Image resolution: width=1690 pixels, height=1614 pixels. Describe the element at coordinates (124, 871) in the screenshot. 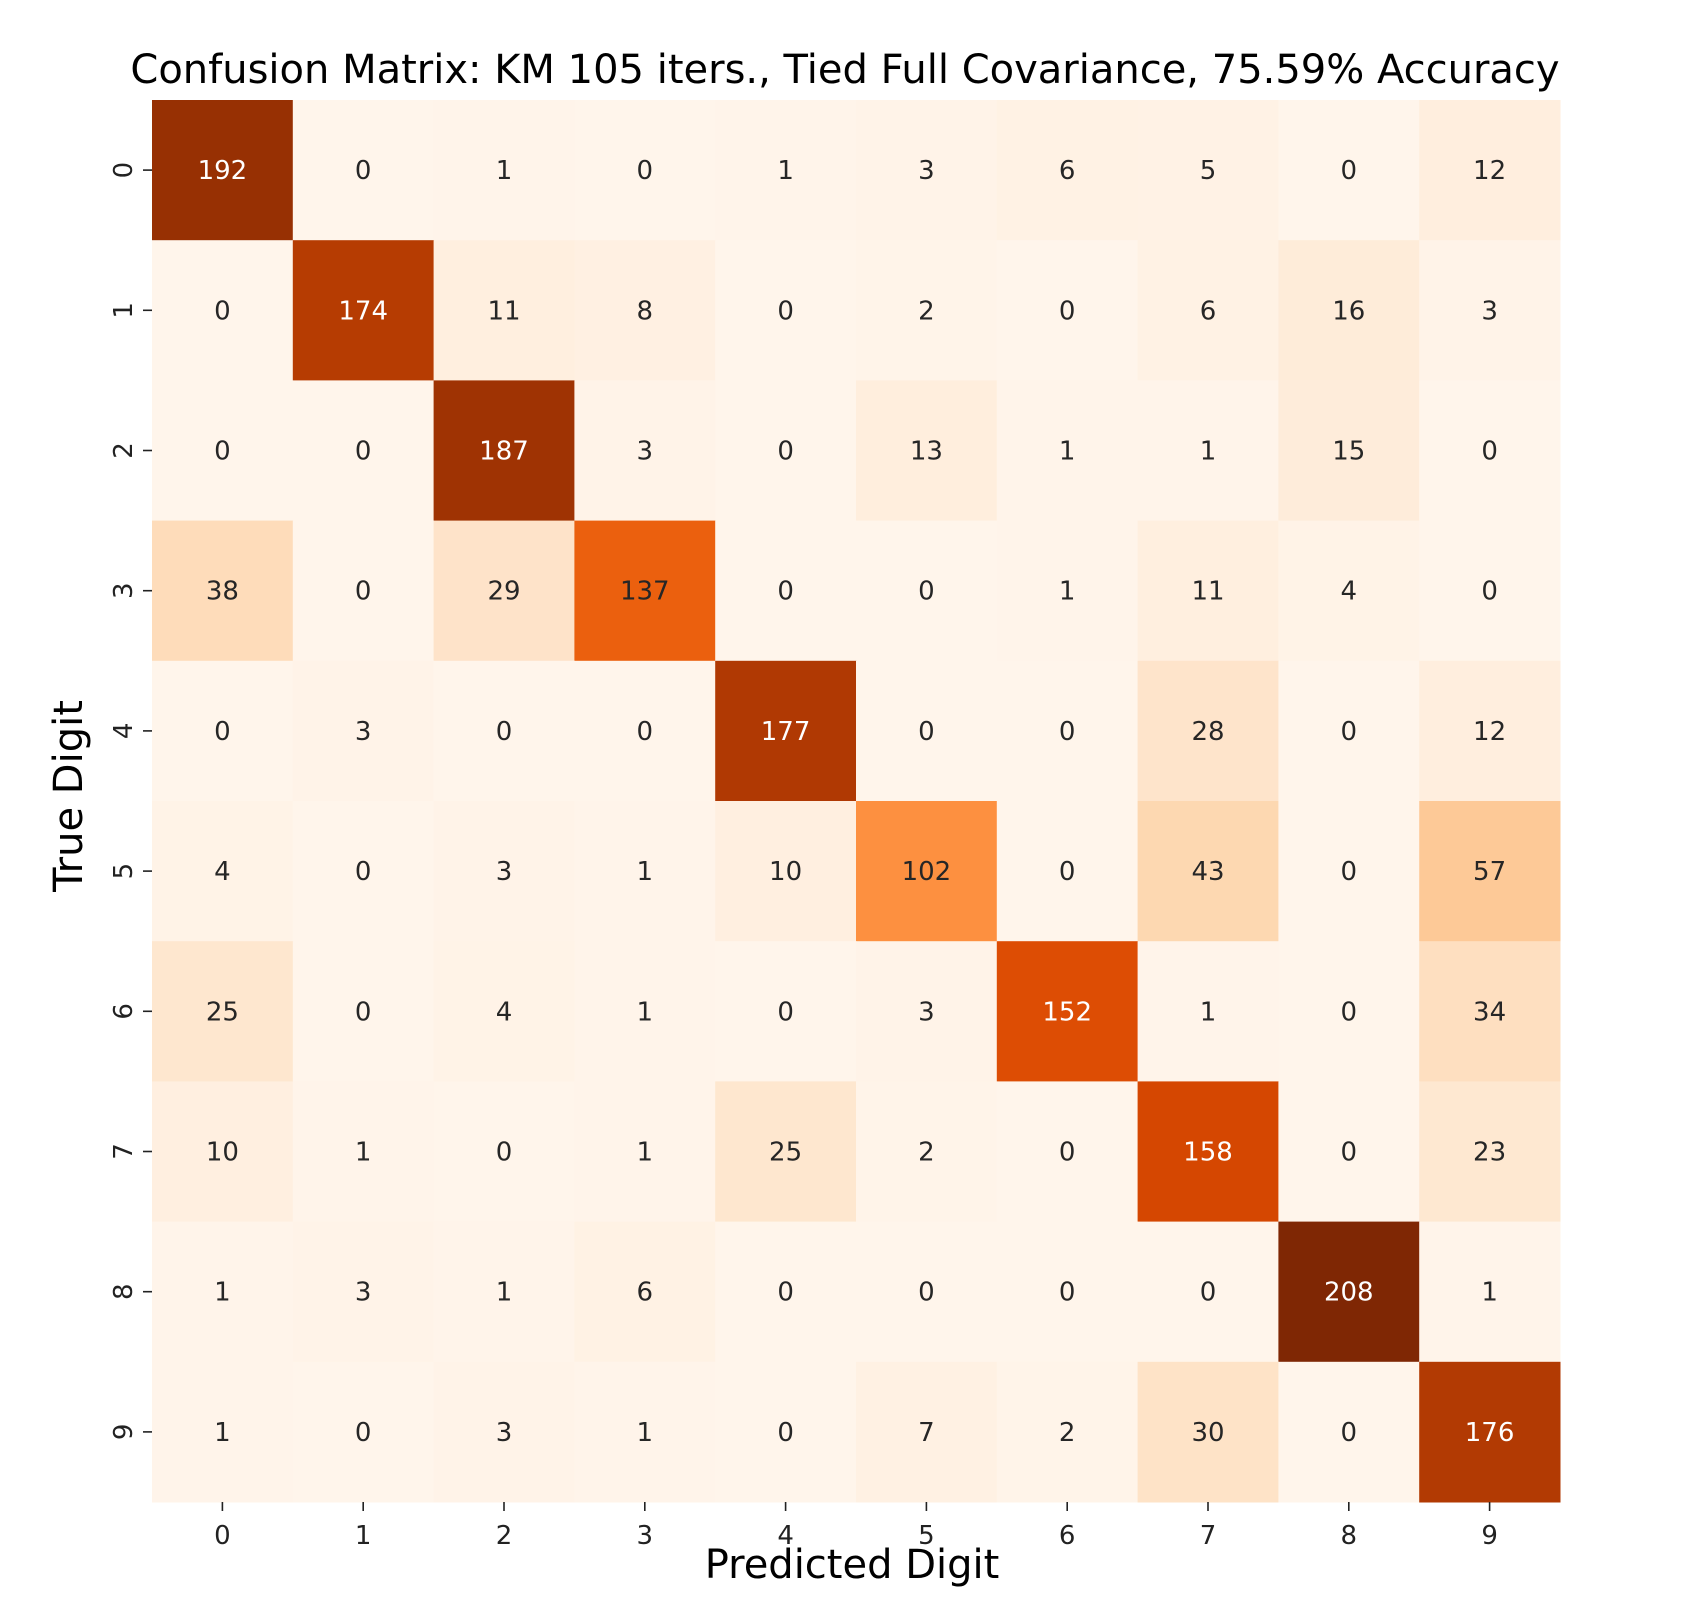

I see `y-tick-label: 5` at that location.